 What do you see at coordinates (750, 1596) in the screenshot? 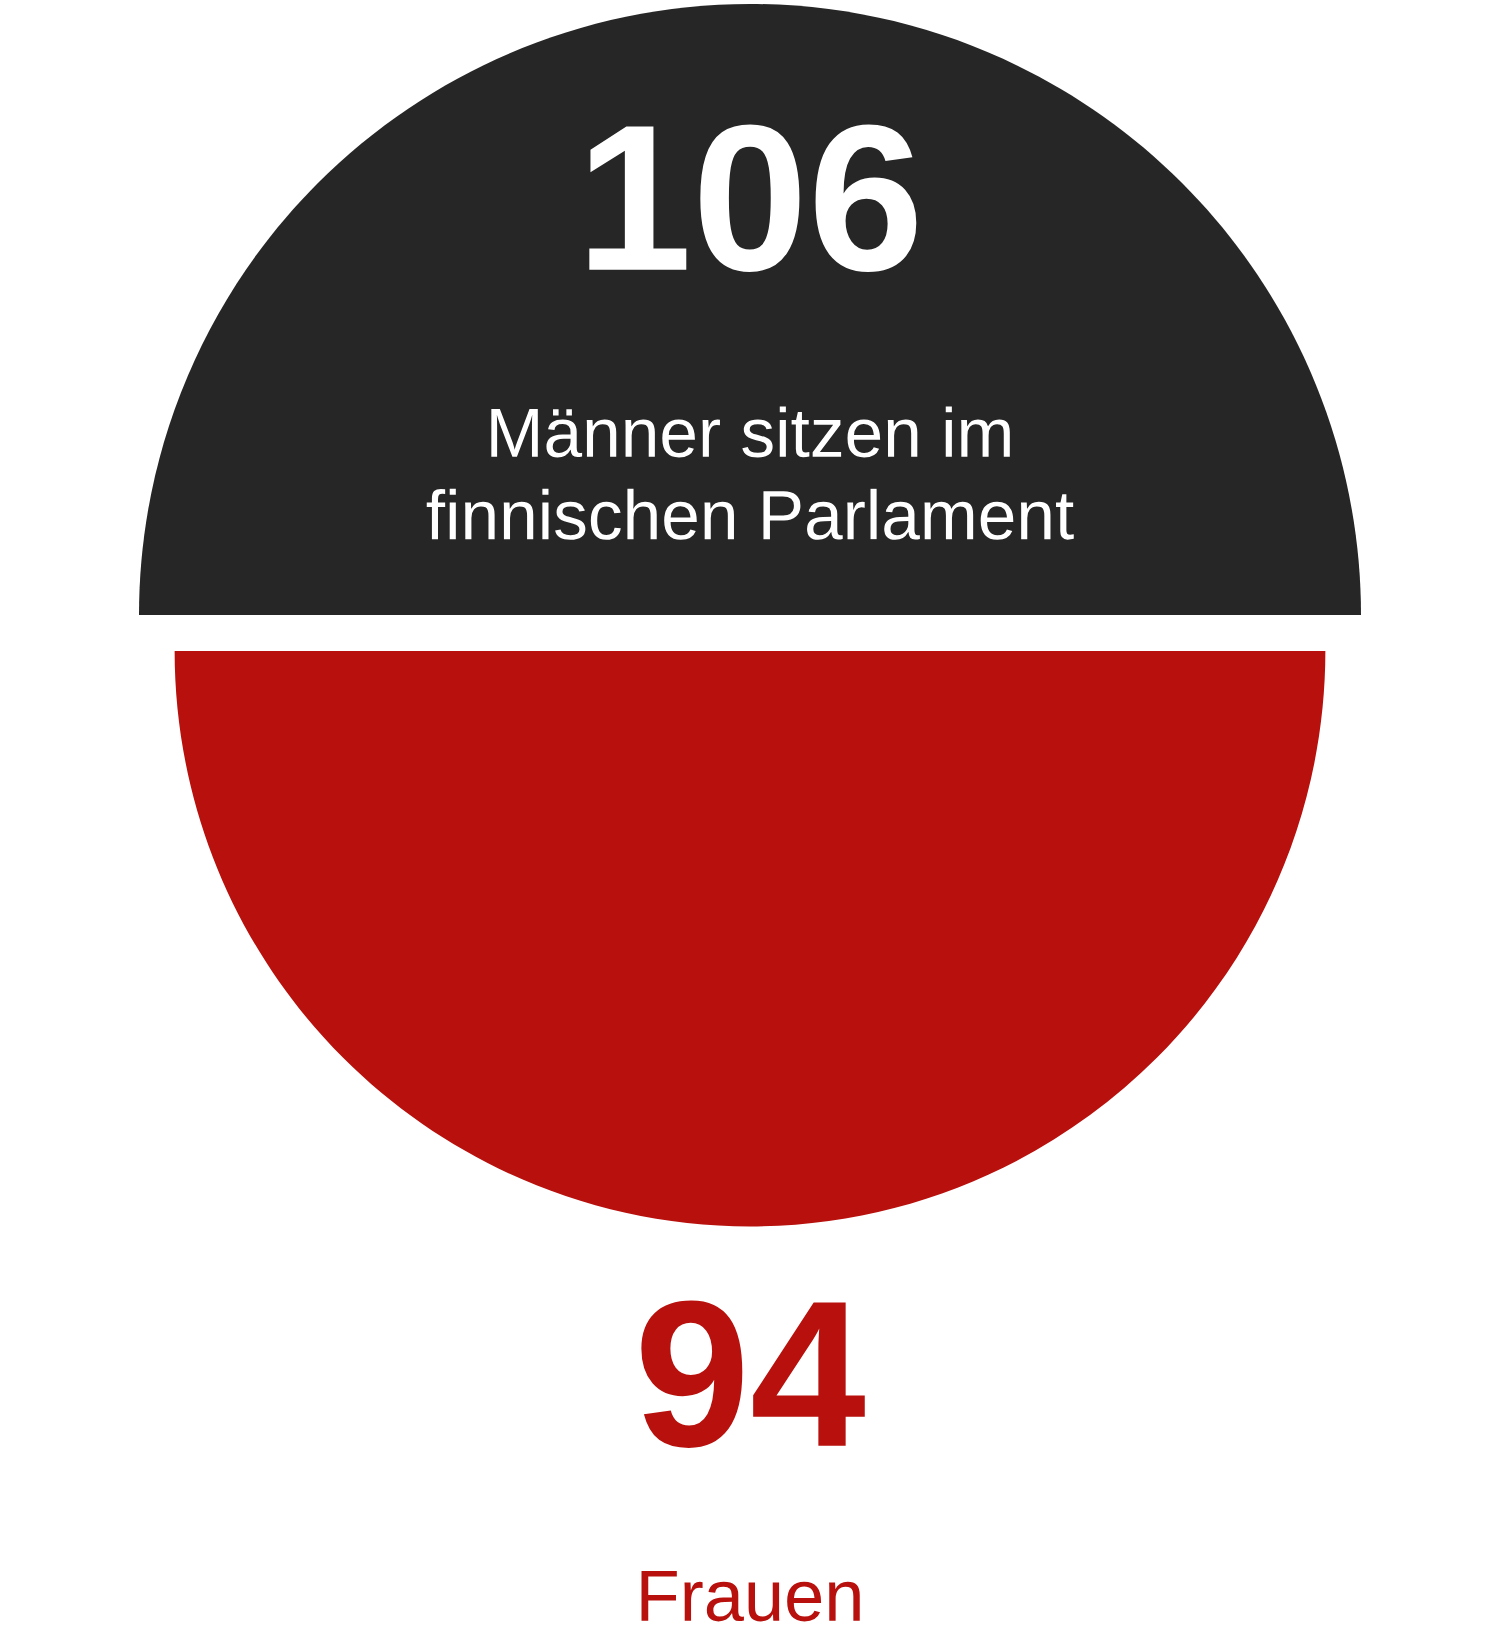
I see `category-label: Frauen` at bounding box center [750, 1596].